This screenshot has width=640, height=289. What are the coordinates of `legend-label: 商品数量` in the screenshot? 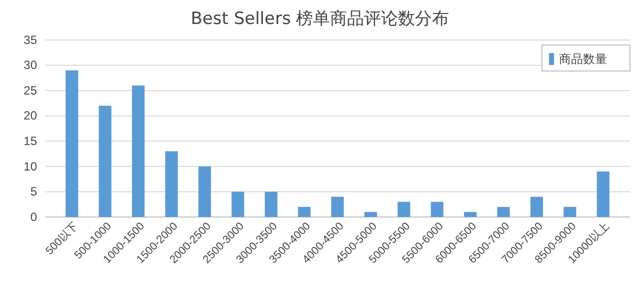 It's located at (583, 59).